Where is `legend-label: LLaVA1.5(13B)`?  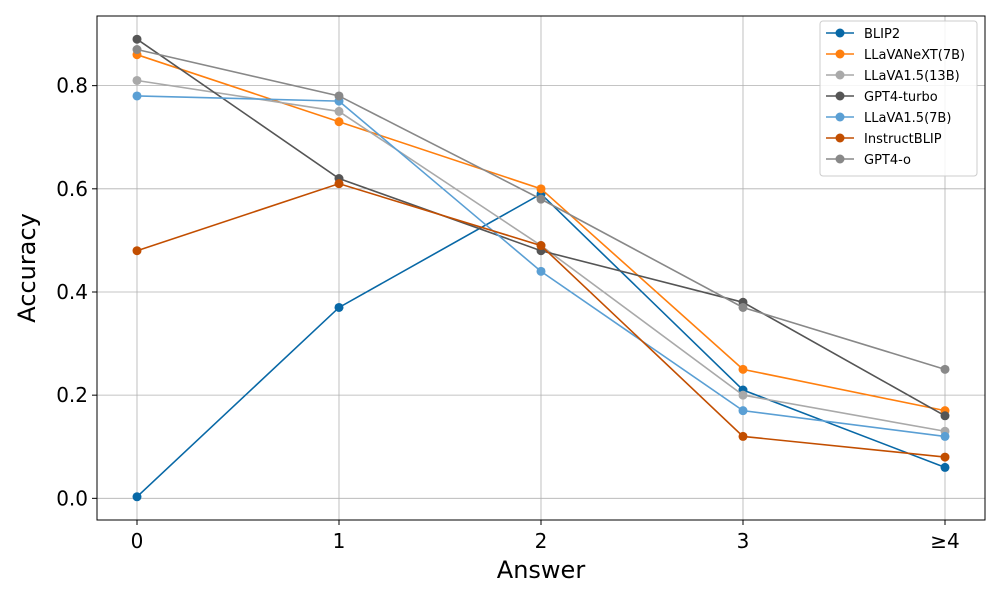
legend-label: LLaVA1.5(13B) is located at coordinates (912, 76).